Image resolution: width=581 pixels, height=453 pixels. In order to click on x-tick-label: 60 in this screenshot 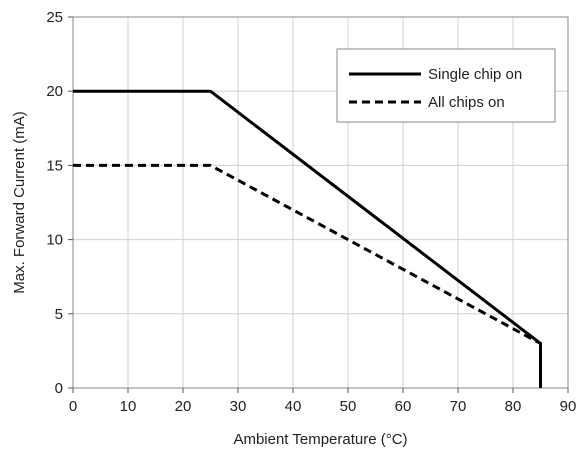, I will do `click(403, 406)`.